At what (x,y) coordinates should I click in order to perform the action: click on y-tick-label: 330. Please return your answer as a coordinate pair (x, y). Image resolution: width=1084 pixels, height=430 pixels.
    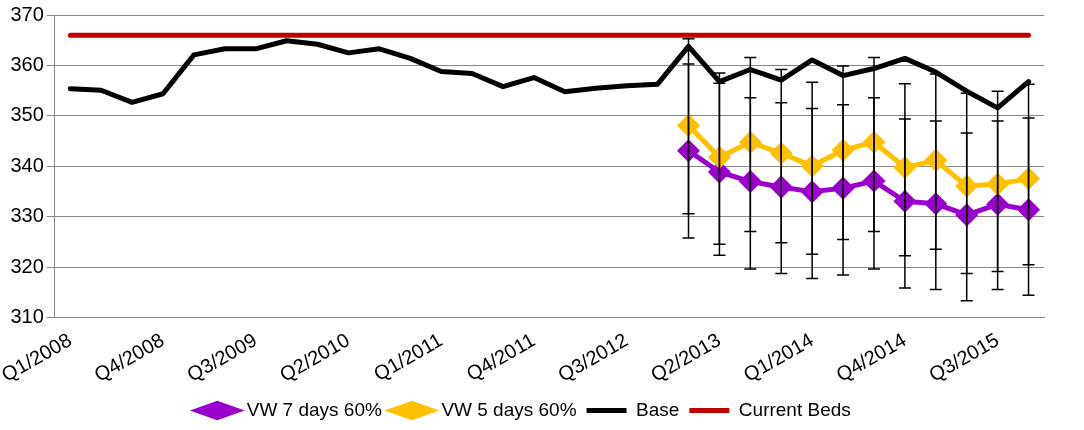
    Looking at the image, I should click on (27, 215).